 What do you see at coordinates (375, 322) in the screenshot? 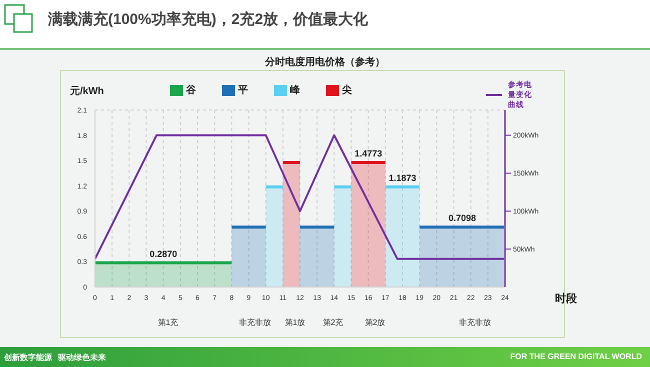
I see `text: 第2放` at bounding box center [375, 322].